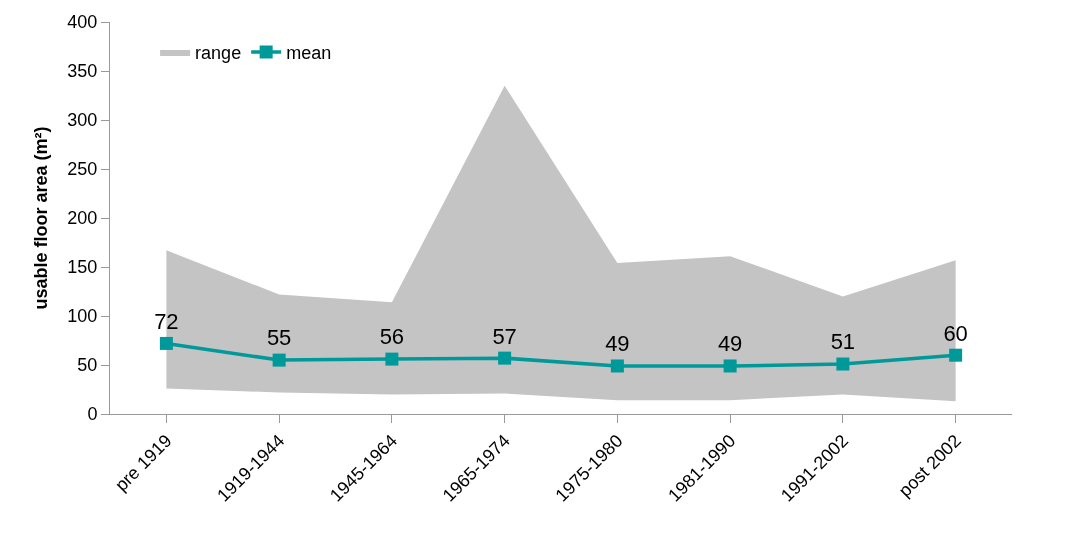 This screenshot has width=1072, height=534. I want to click on y-tick-label: 350, so click(82, 71).